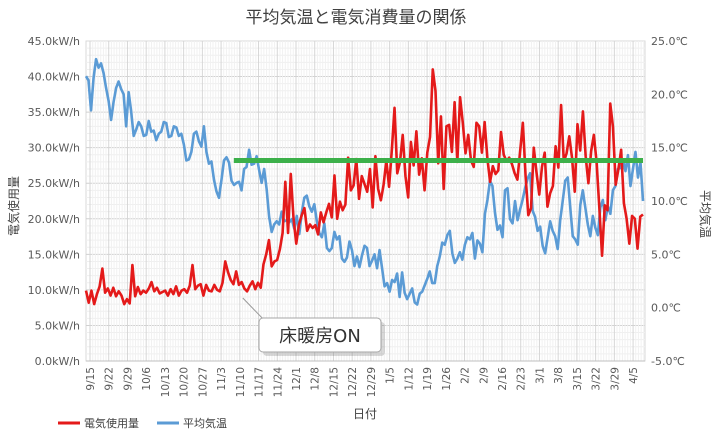 This screenshot has width=713, height=446. Describe the element at coordinates (91, 379) in the screenshot. I see `x-tick-label: 9/15` at that location.